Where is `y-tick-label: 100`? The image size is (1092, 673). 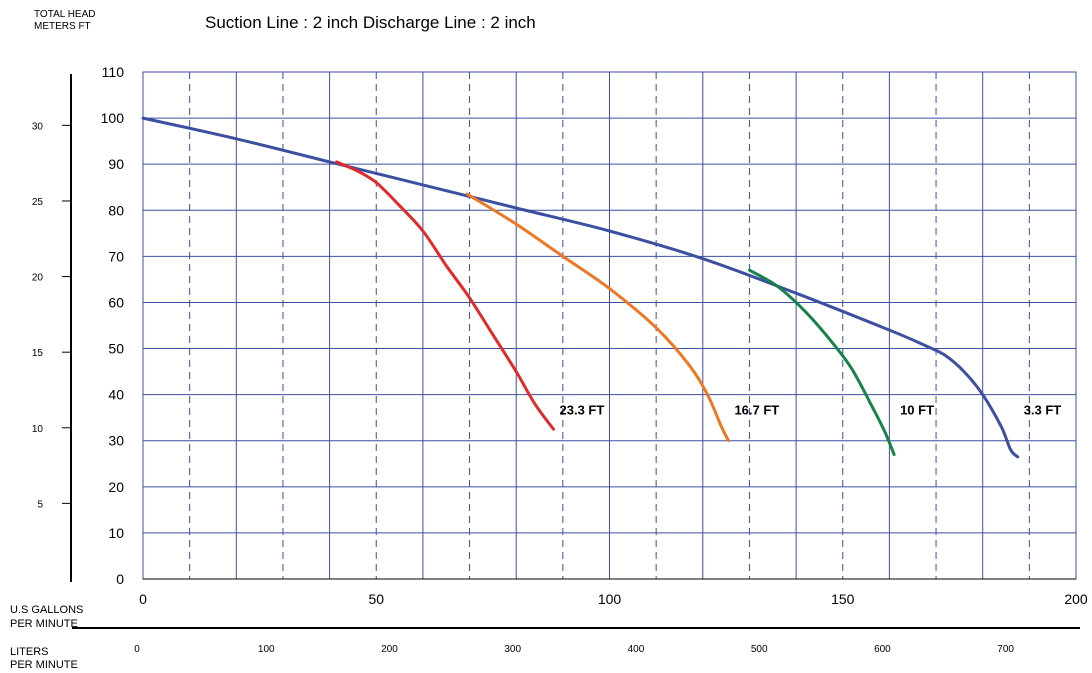 y-tick-label: 100 is located at coordinates (113, 118).